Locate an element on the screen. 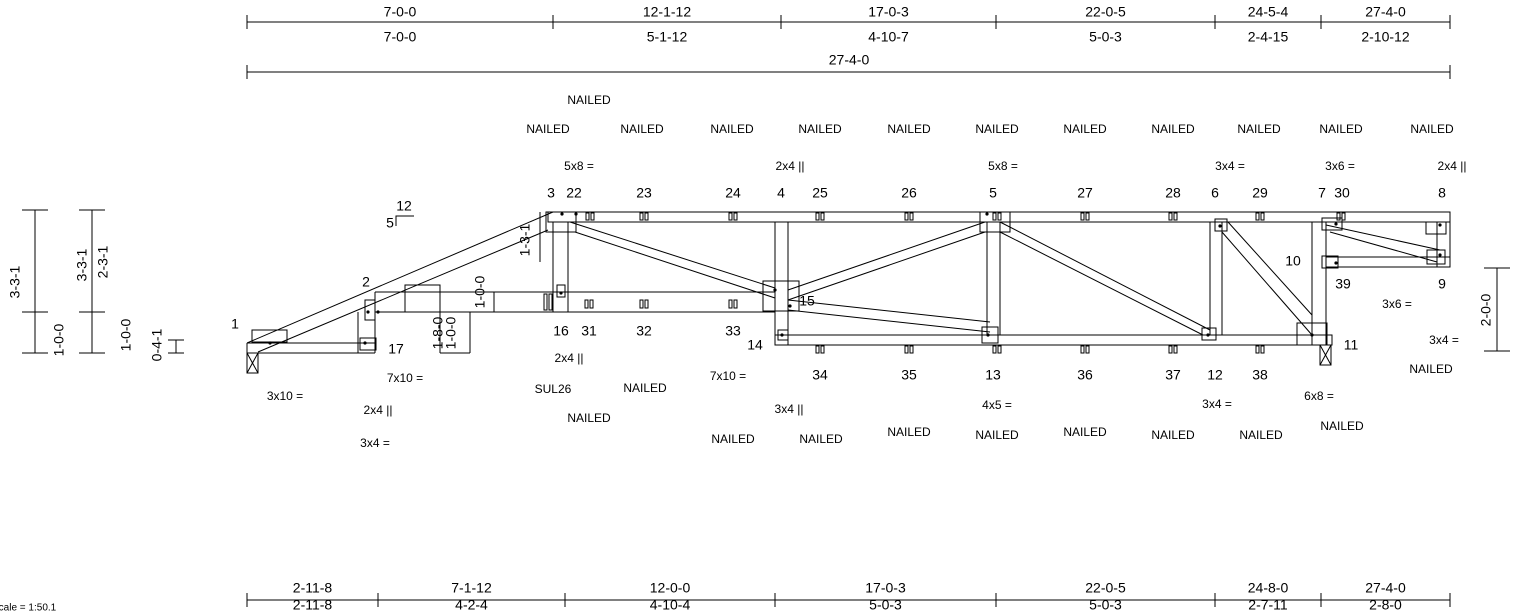 The height and width of the screenshot is (613, 1514). joint-number: 17 is located at coordinates (396, 349).